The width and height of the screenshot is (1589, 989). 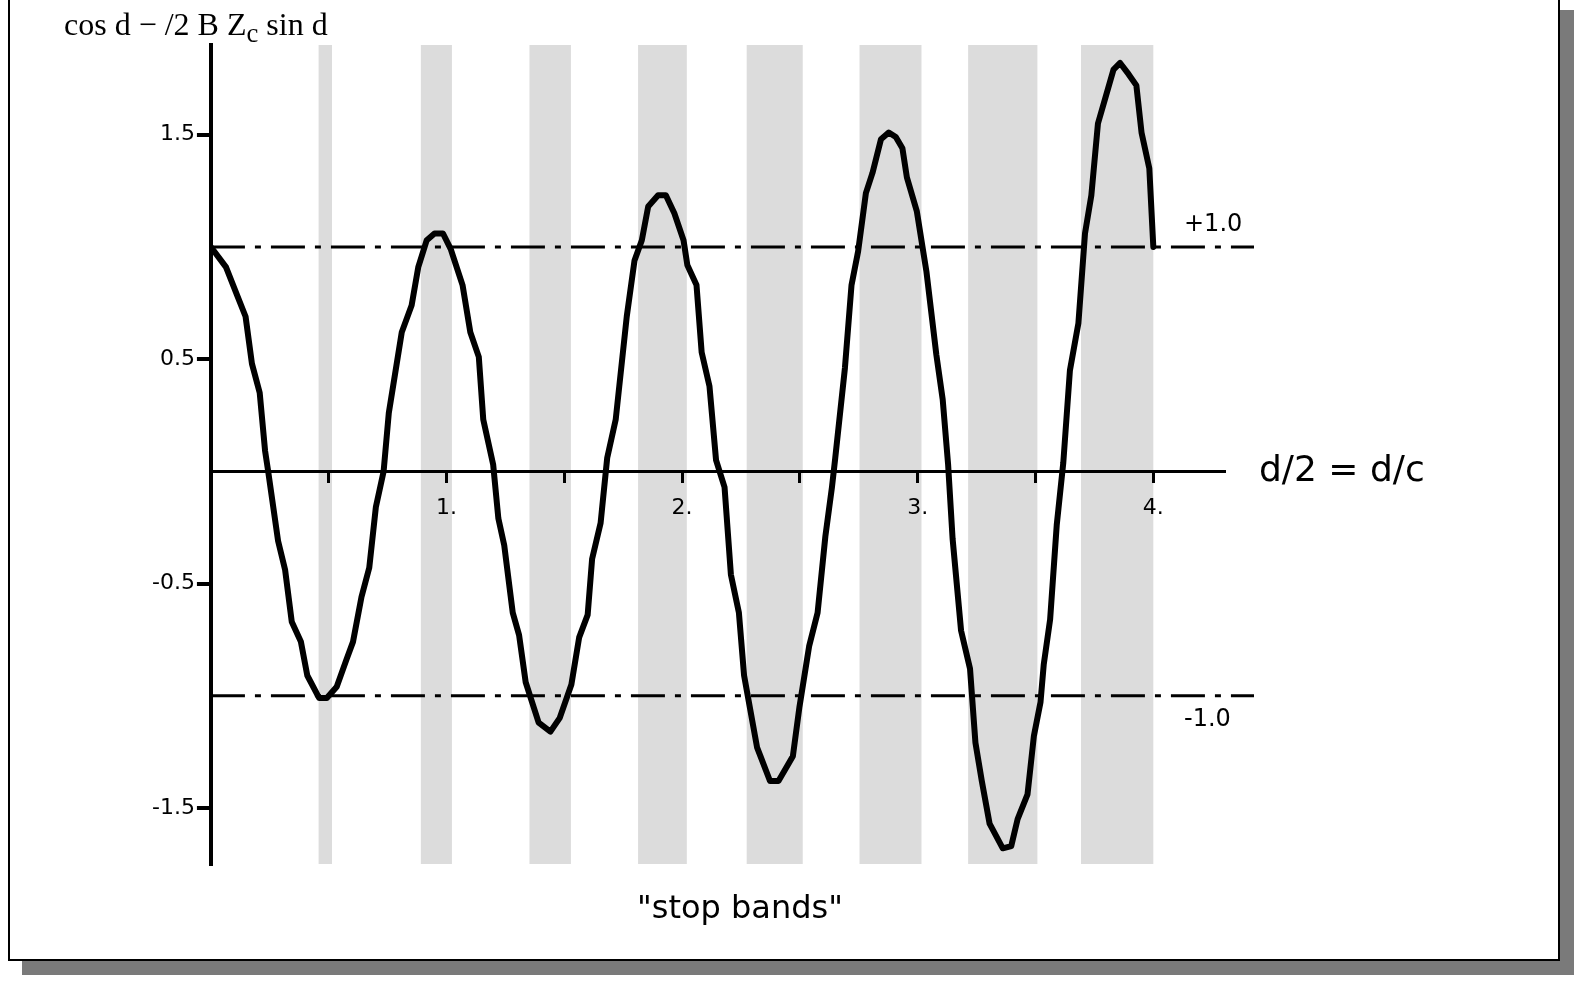 I want to click on text: "stop bands", so click(x=740, y=907).